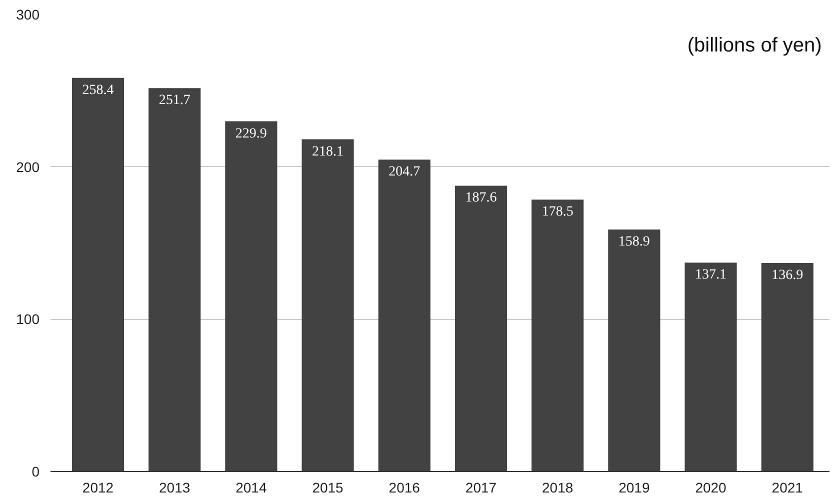  Describe the element at coordinates (328, 488) in the screenshot. I see `x-tick-label: 2015` at that location.